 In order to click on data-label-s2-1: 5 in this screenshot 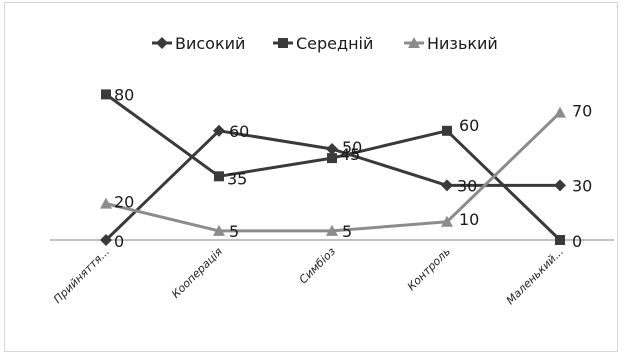, I will do `click(234, 231)`.